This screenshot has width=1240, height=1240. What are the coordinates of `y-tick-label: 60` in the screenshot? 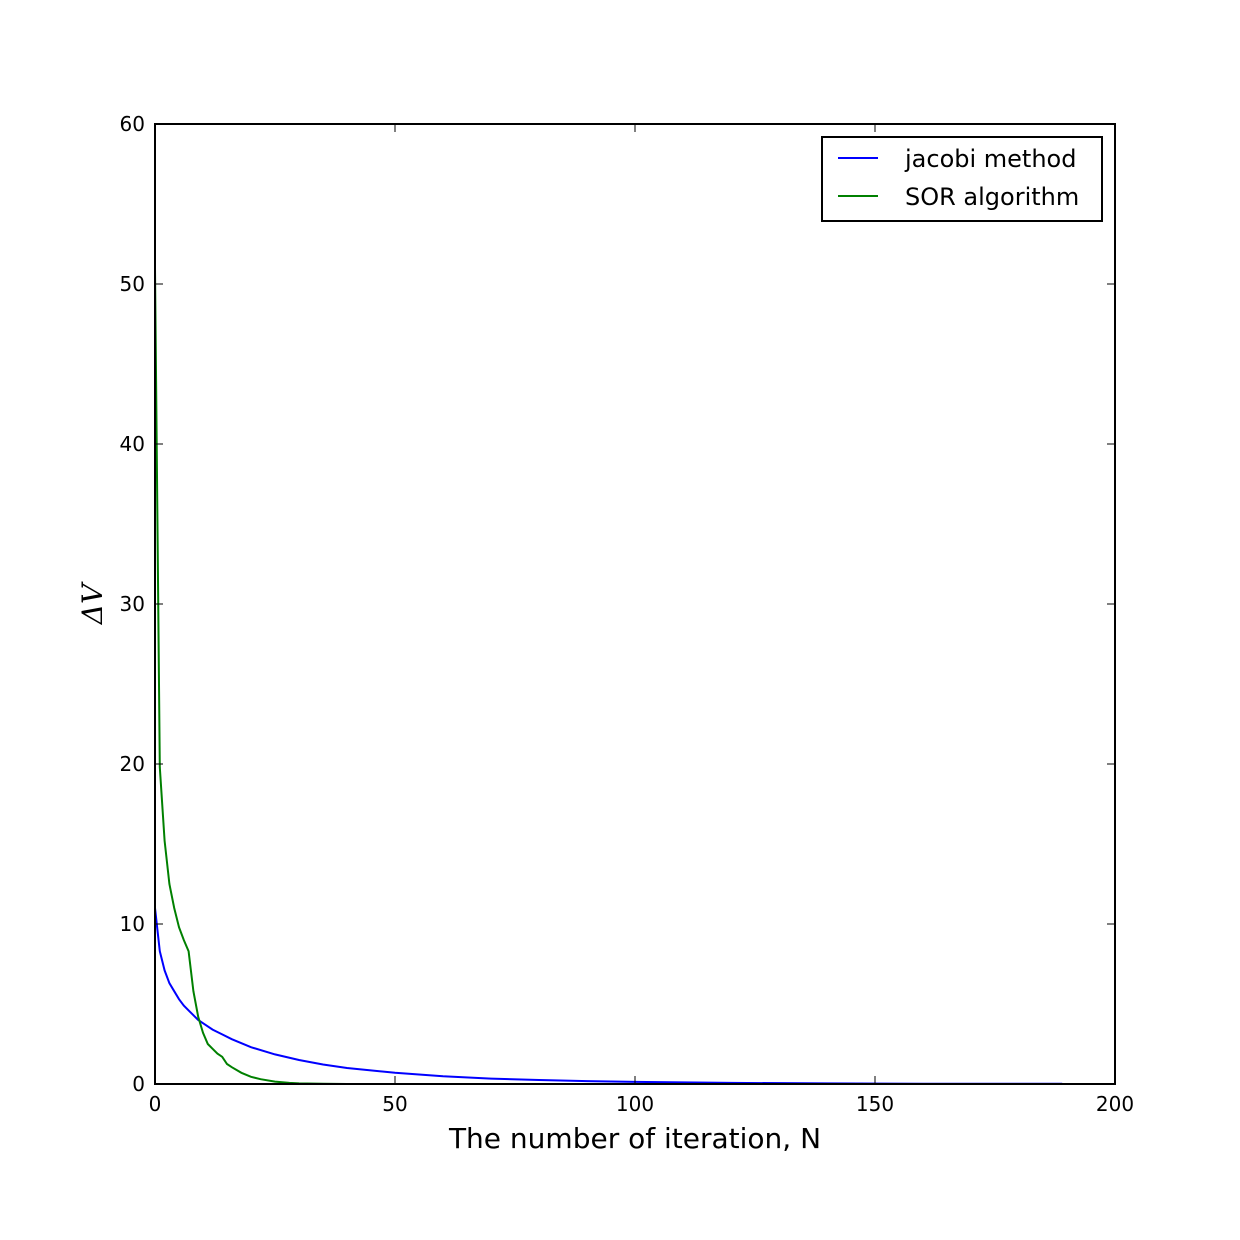 It's located at (132, 124).